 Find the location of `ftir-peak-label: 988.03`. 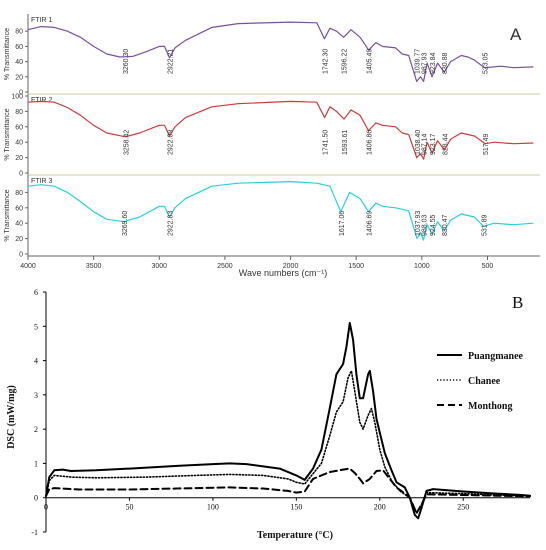

ftir-peak-label: 988.03 is located at coordinates (424, 225).